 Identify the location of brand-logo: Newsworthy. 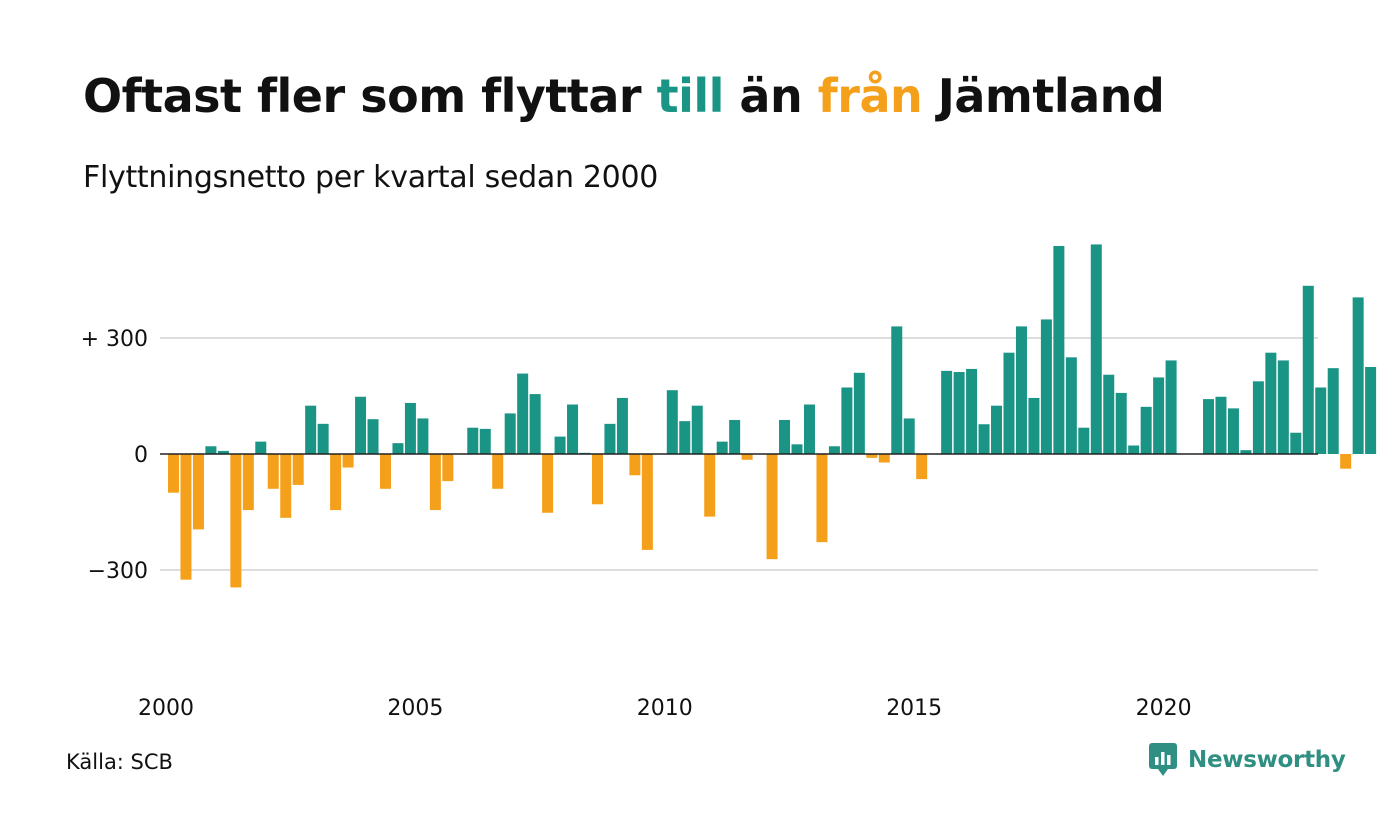
(1247, 760).